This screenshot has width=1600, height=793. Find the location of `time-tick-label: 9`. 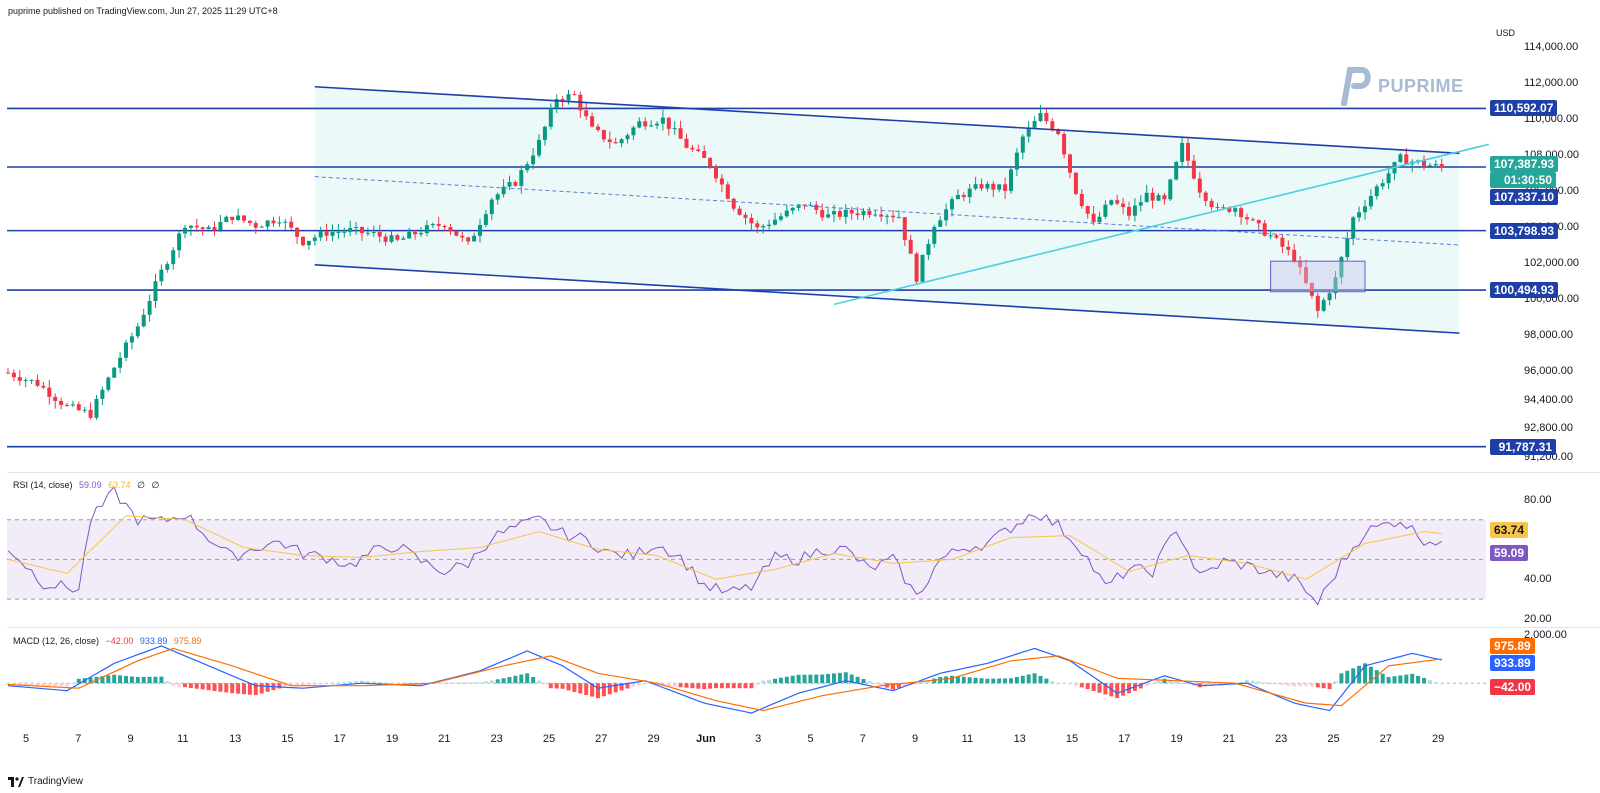

time-tick-label: 9 is located at coordinates (915, 739).